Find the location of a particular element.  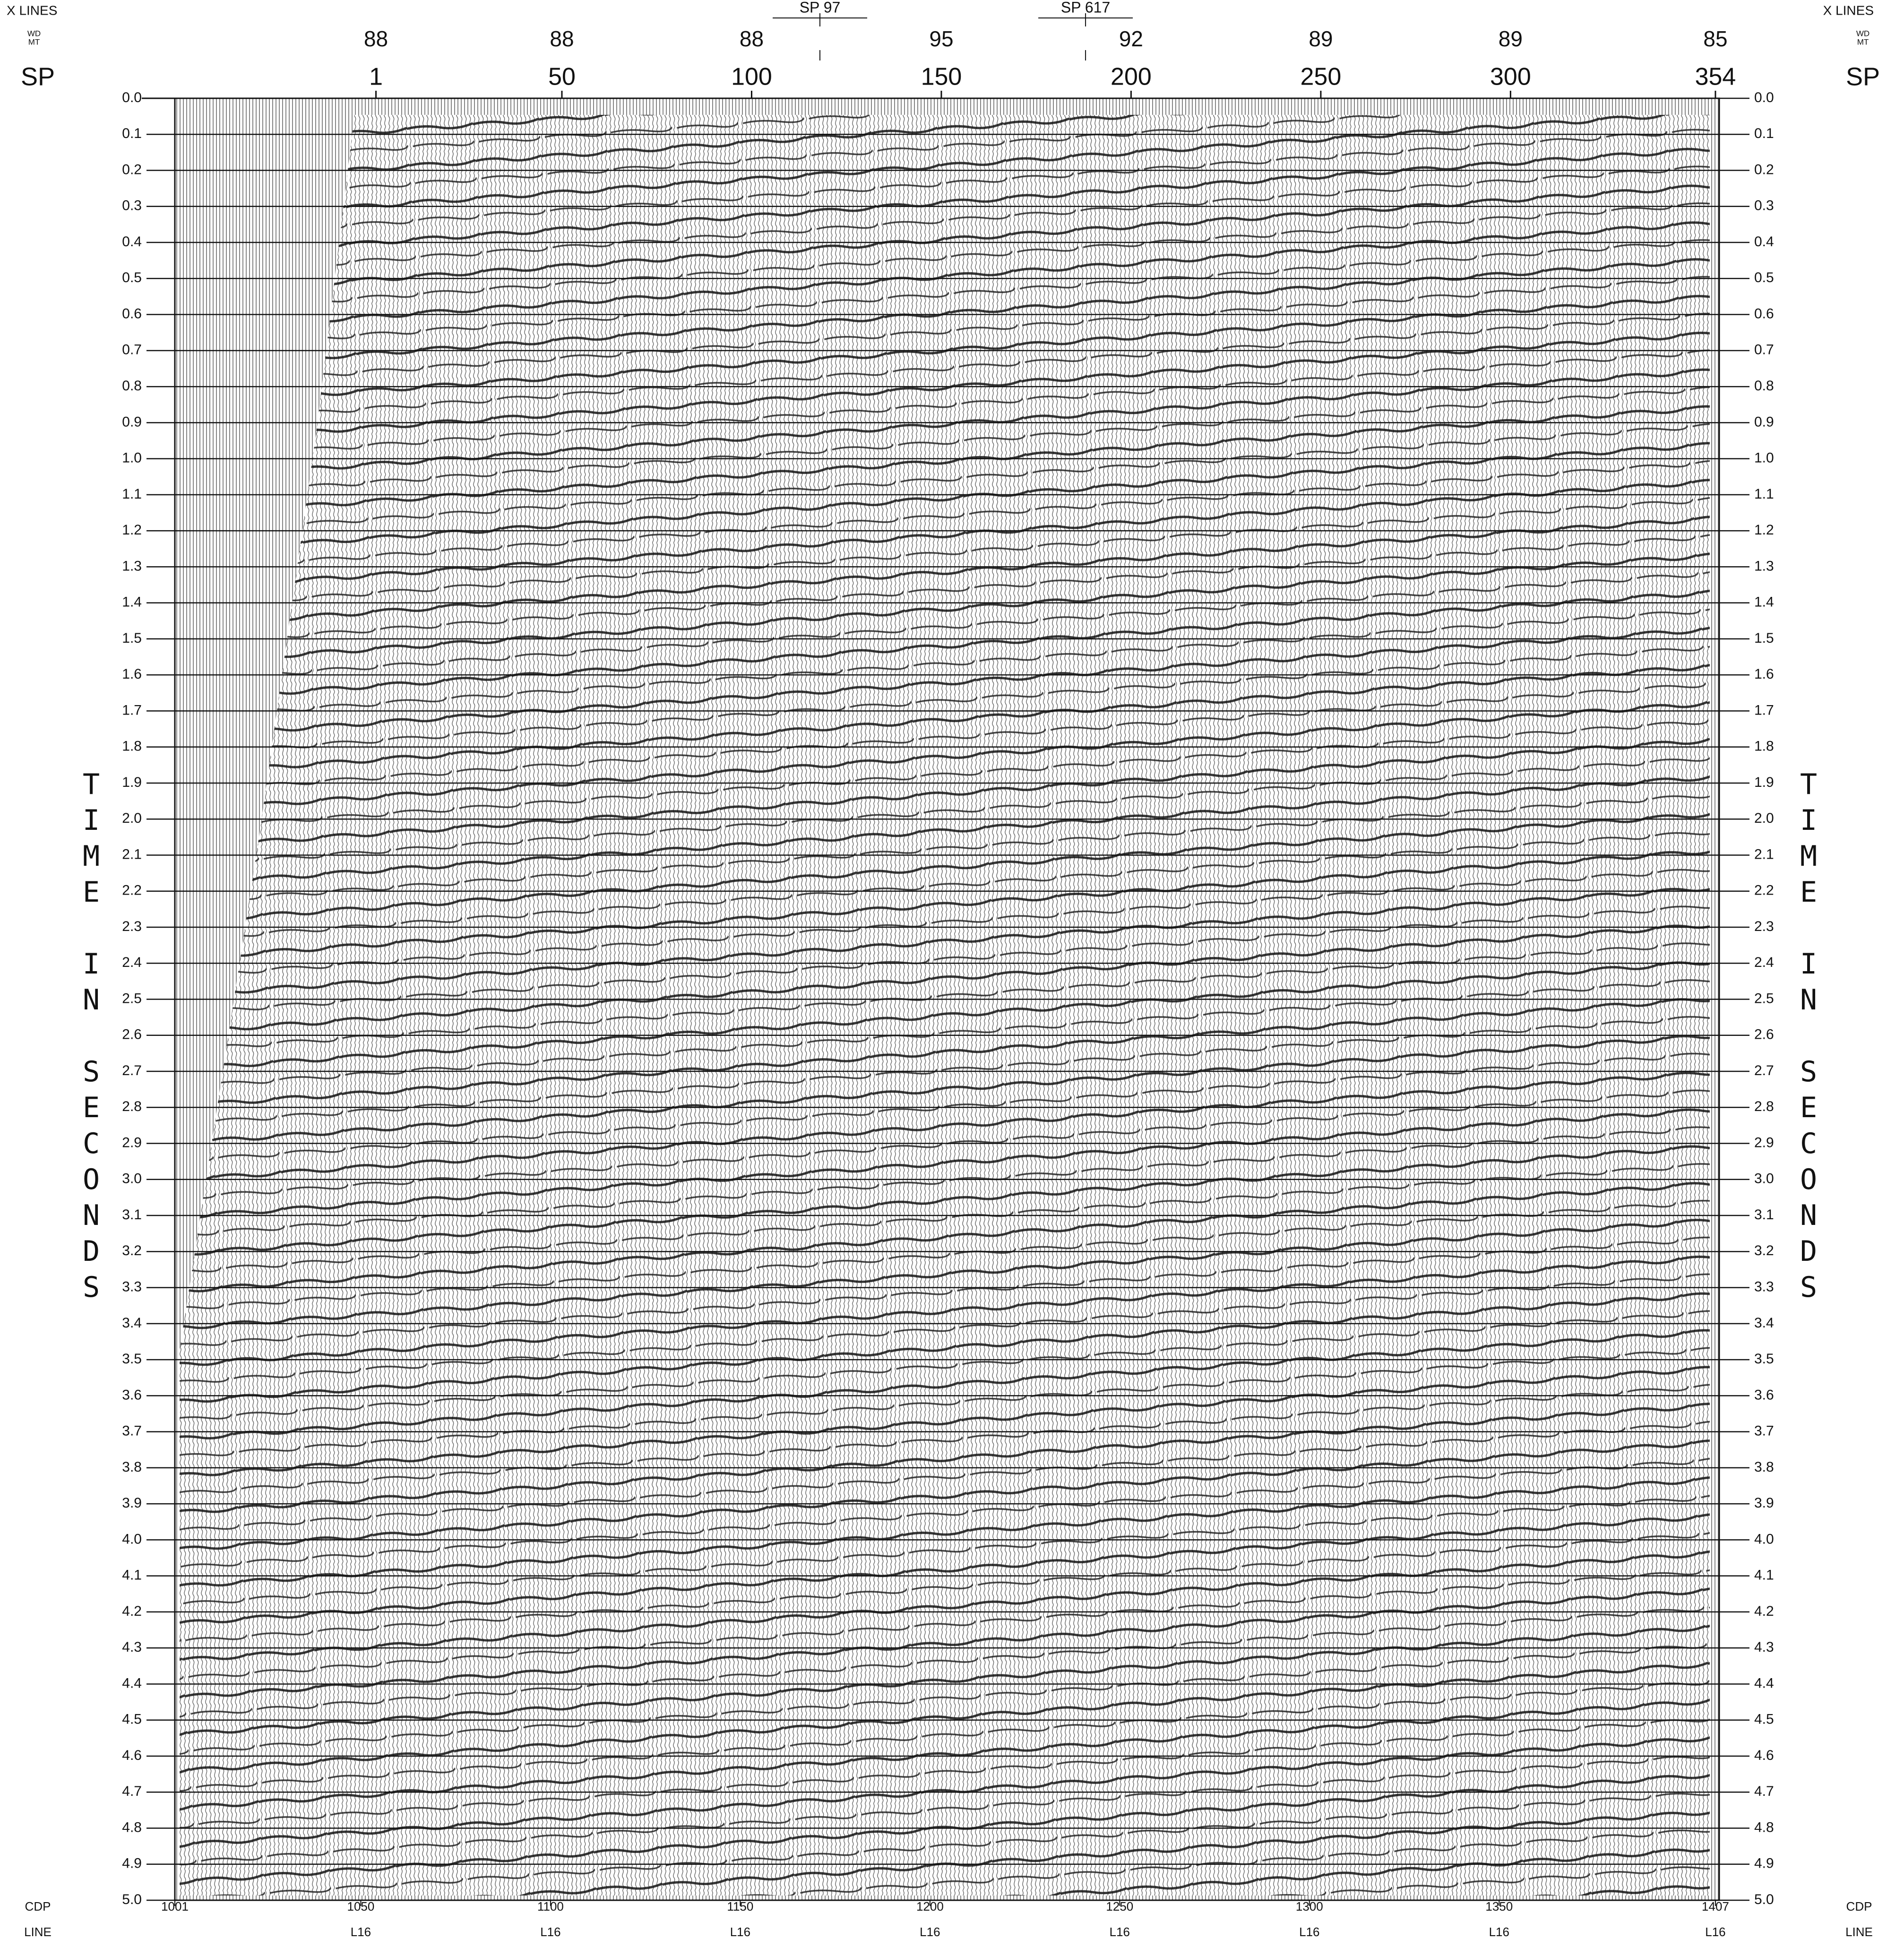

x-axis-label: SP is located at coordinates (1863, 76).